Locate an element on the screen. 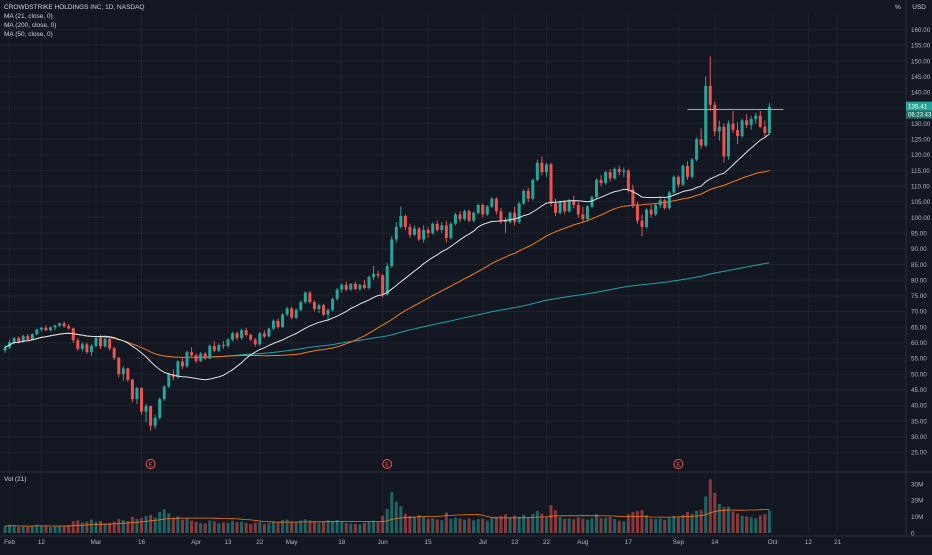 This screenshot has width=932, height=555. price-tick-label: 120.00 is located at coordinates (921, 155).